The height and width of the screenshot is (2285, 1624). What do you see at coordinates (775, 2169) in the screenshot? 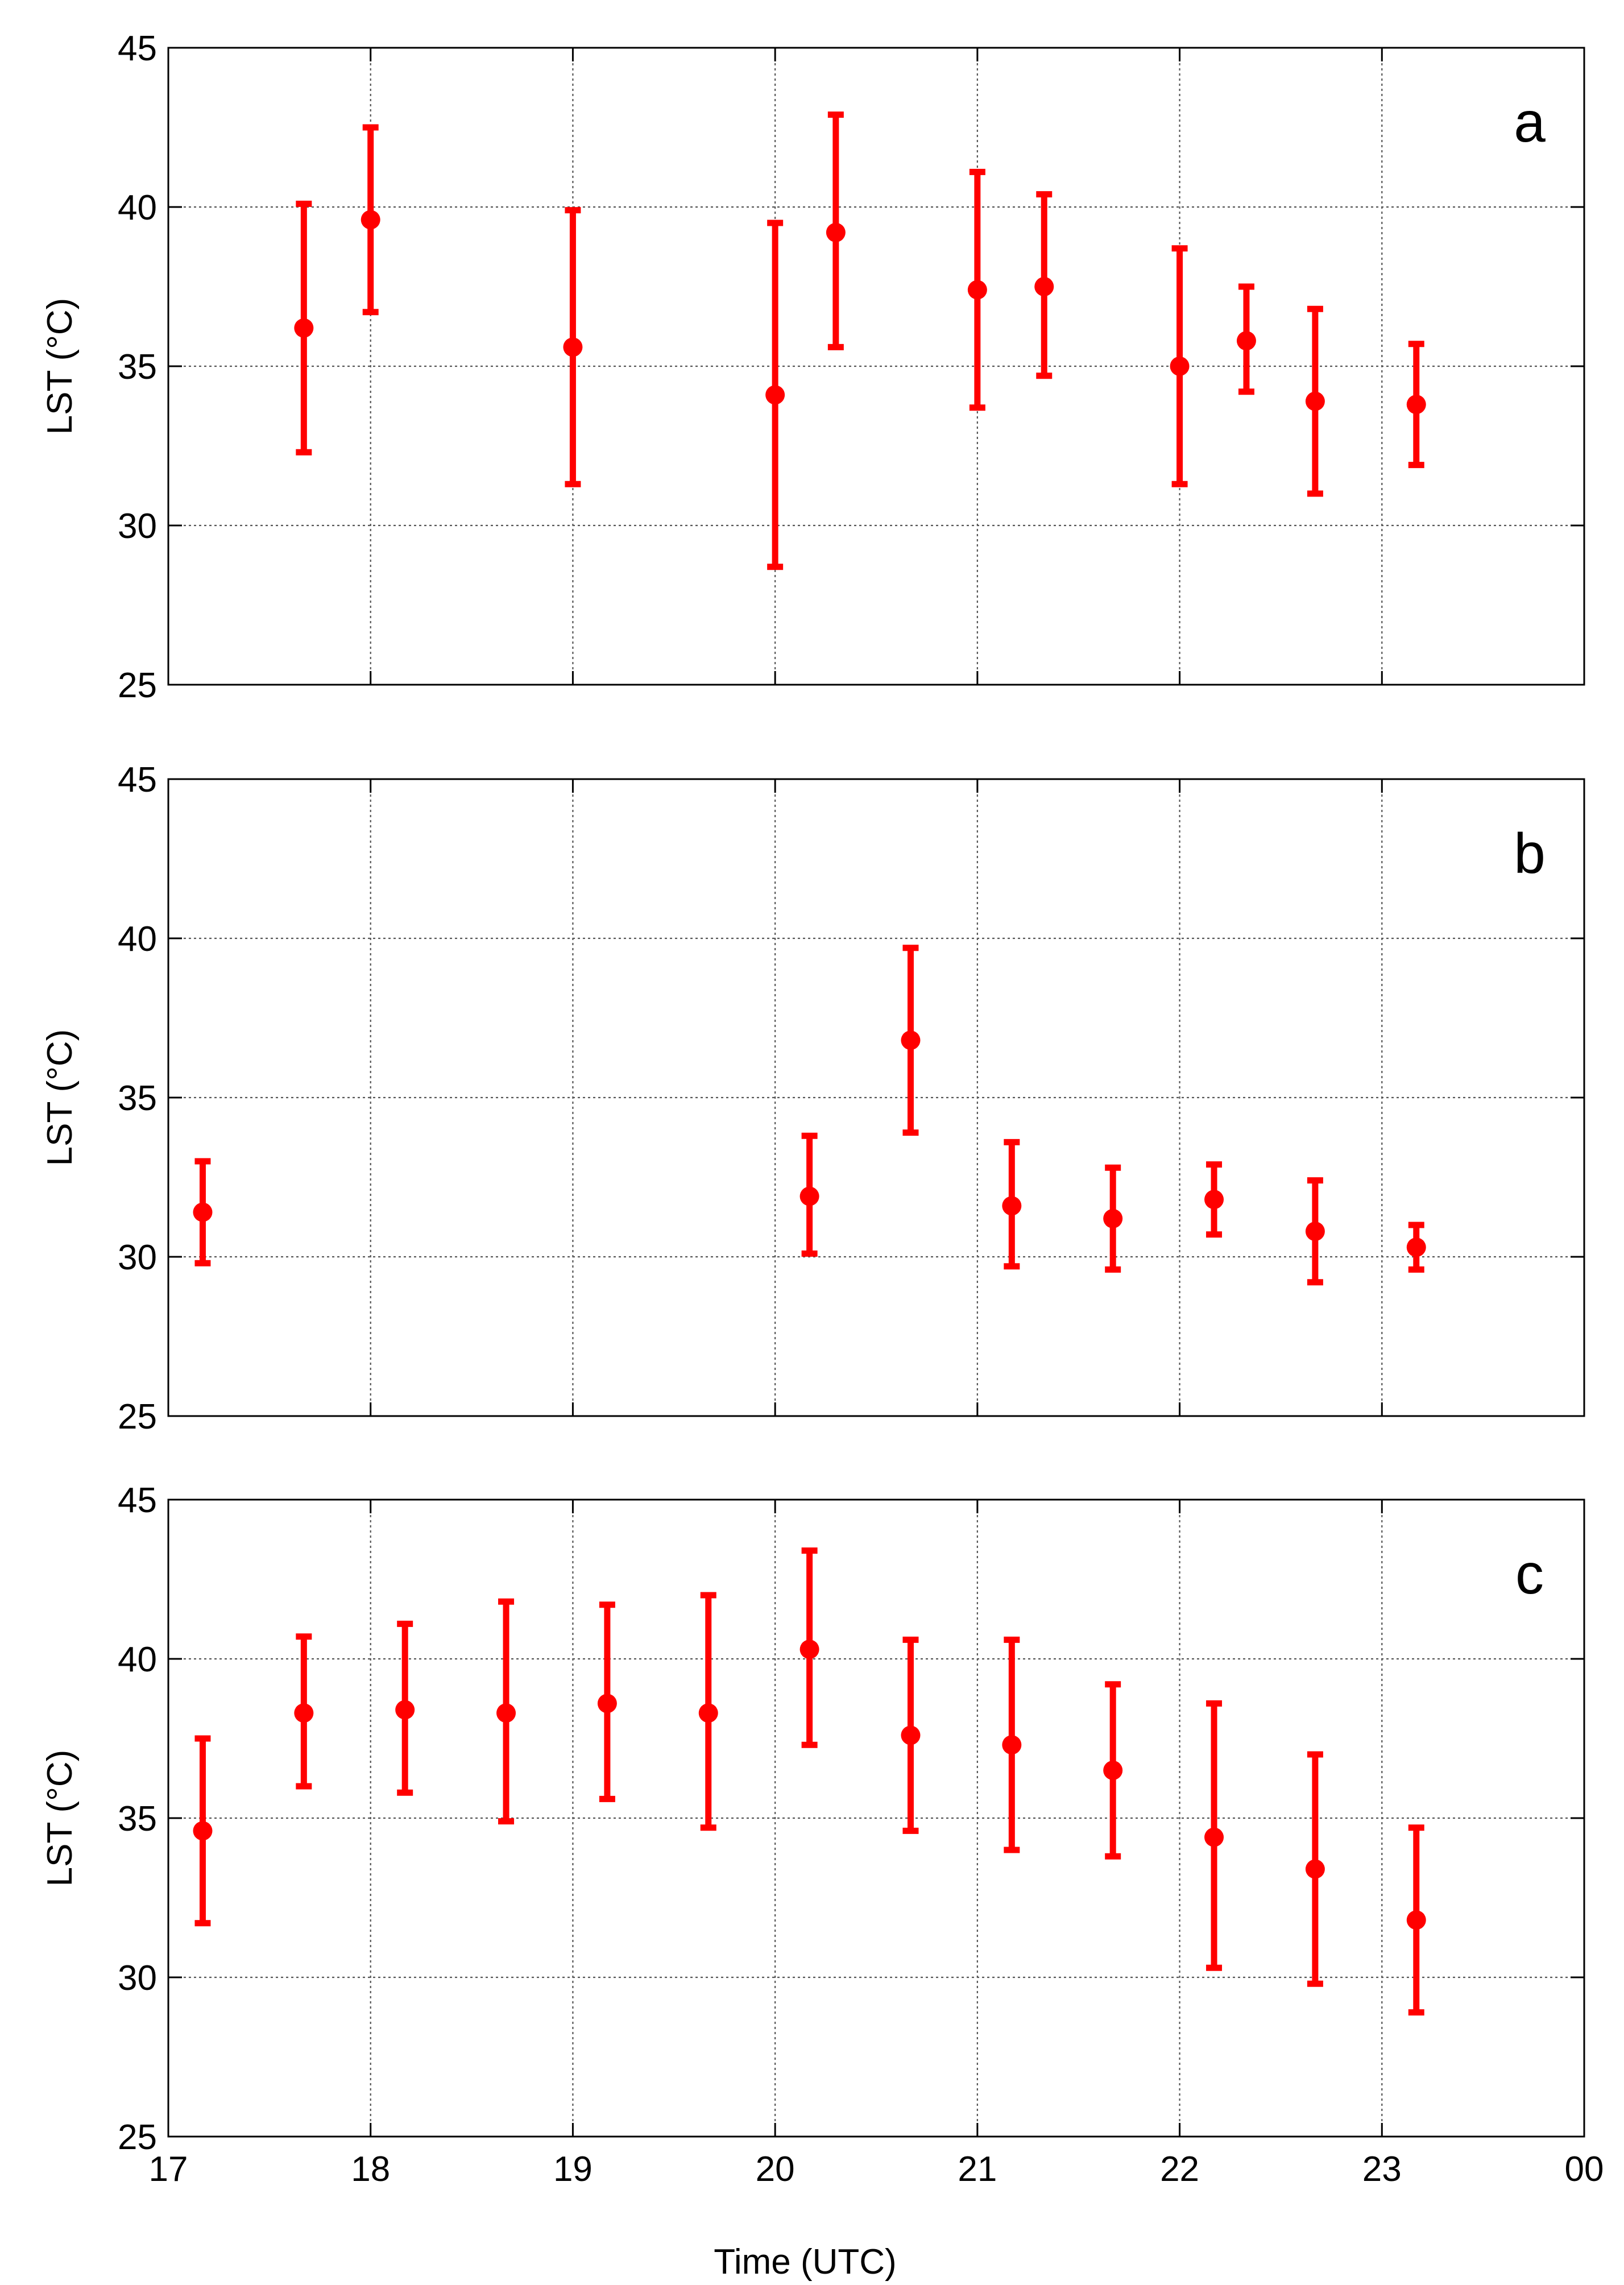
I see `x-tick-label: 20` at bounding box center [775, 2169].